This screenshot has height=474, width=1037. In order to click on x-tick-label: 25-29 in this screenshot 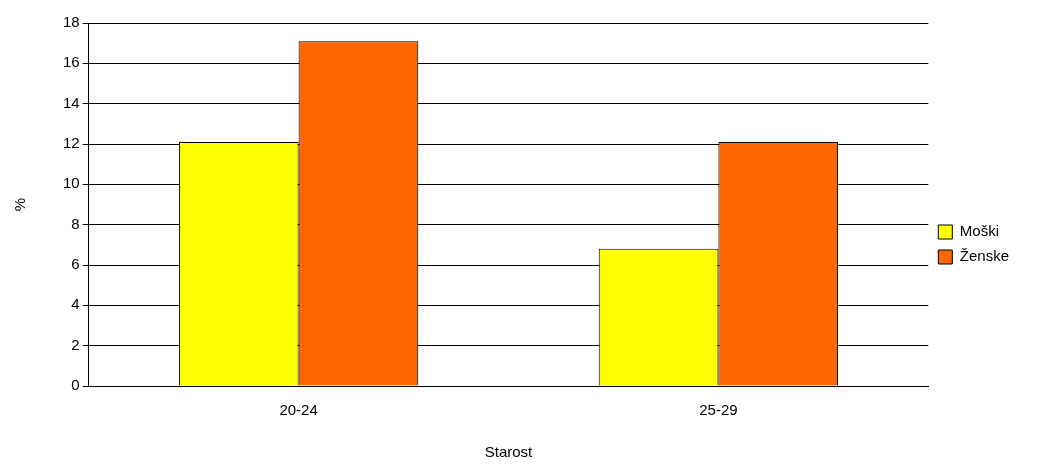, I will do `click(718, 410)`.